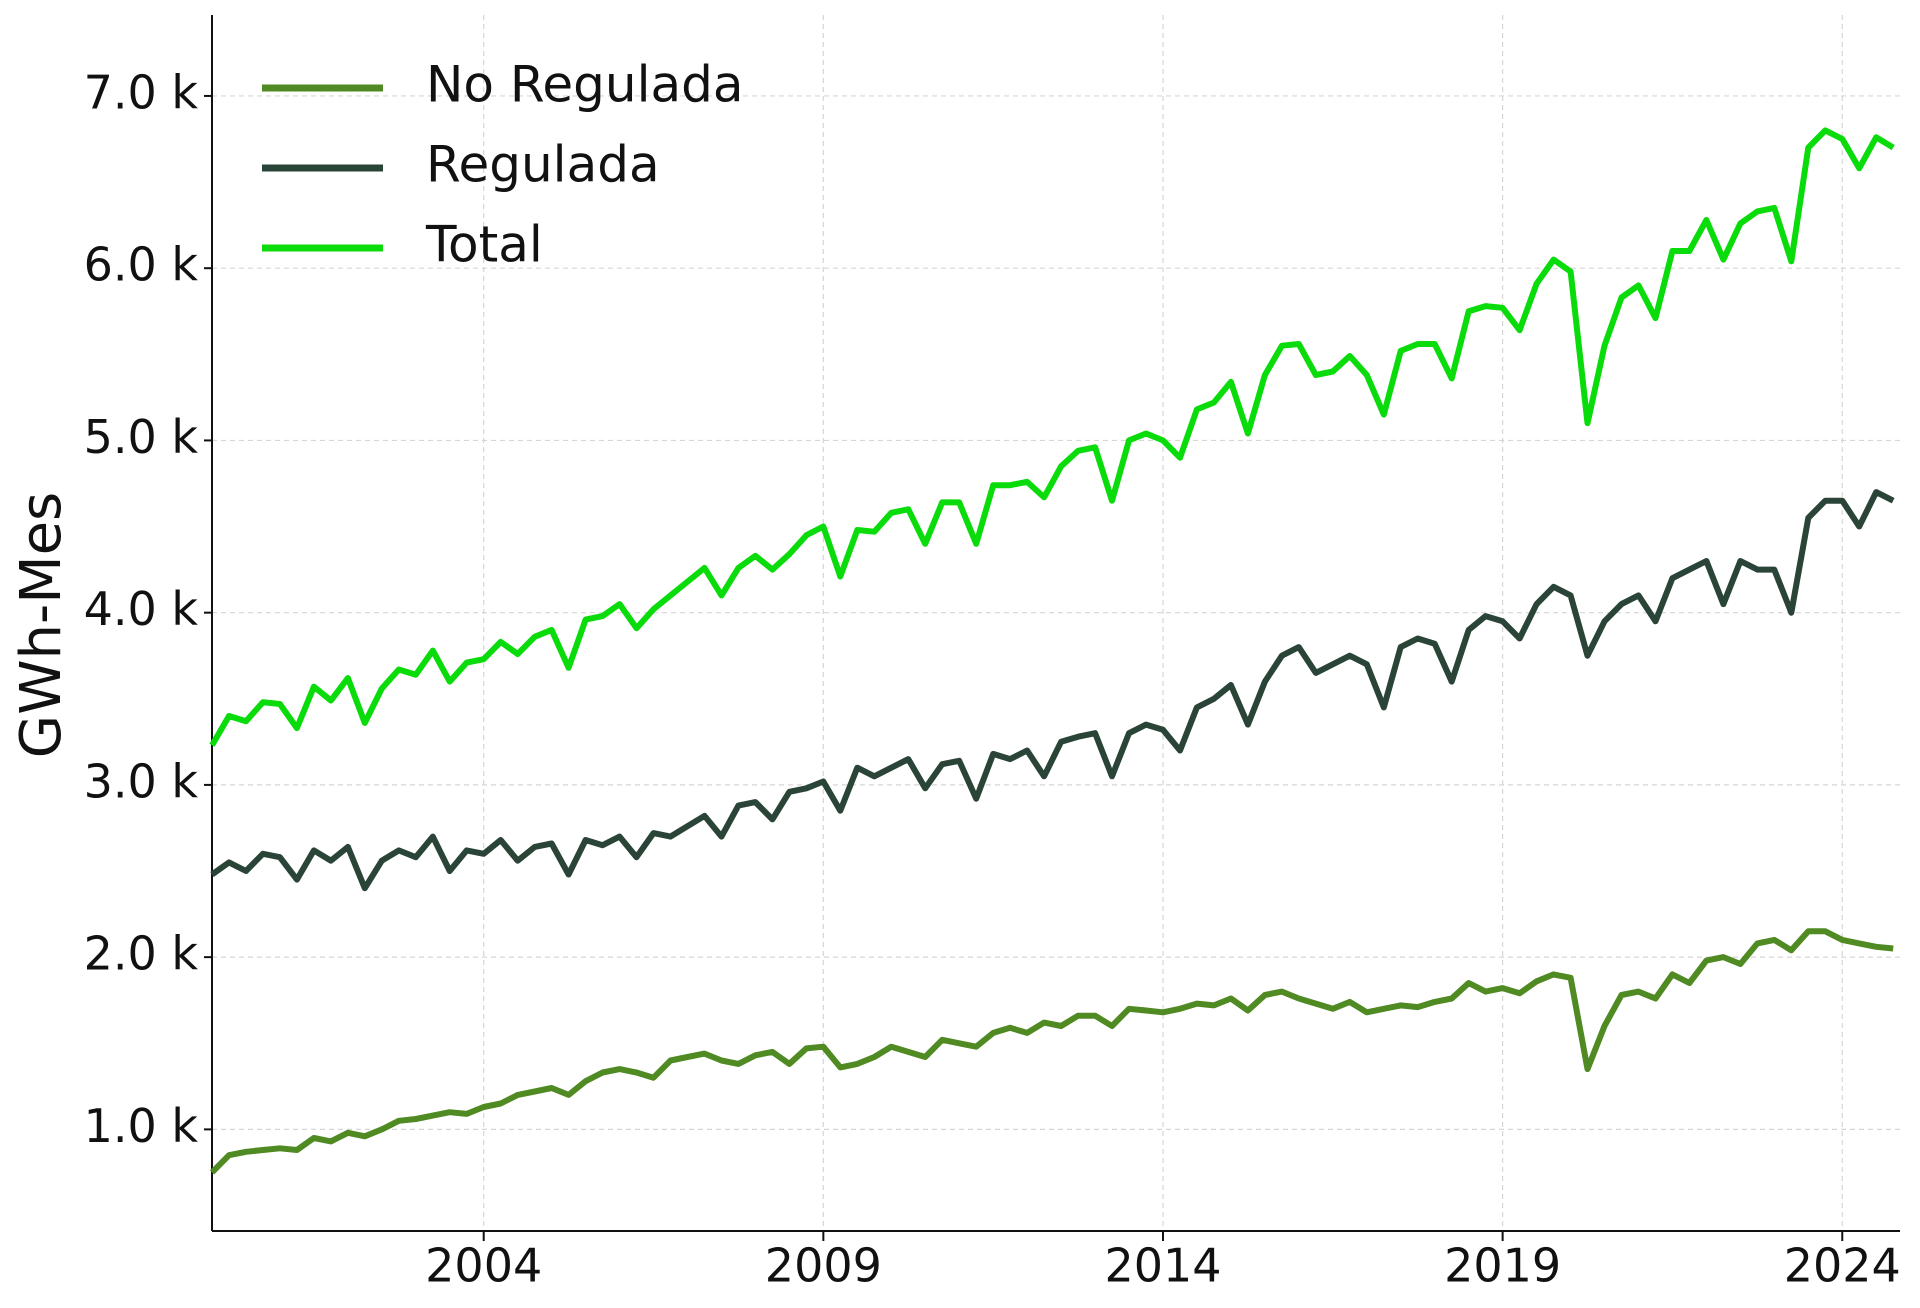  What do you see at coordinates (1502, 1266) in the screenshot?
I see `x-tick-label: 2019` at bounding box center [1502, 1266].